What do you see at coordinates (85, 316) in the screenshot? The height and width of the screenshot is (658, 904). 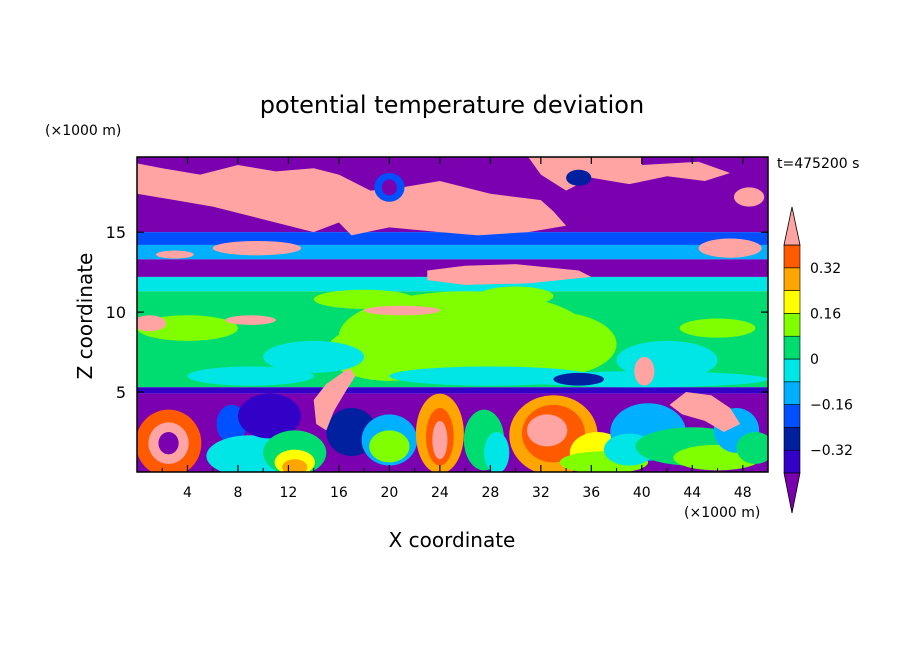 I see `y-axis-label: Z coordinate` at bounding box center [85, 316].